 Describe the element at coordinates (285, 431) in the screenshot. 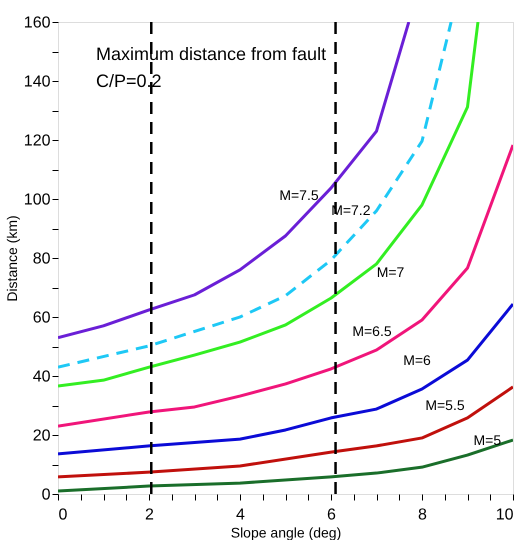

I see `line-series` at that location.